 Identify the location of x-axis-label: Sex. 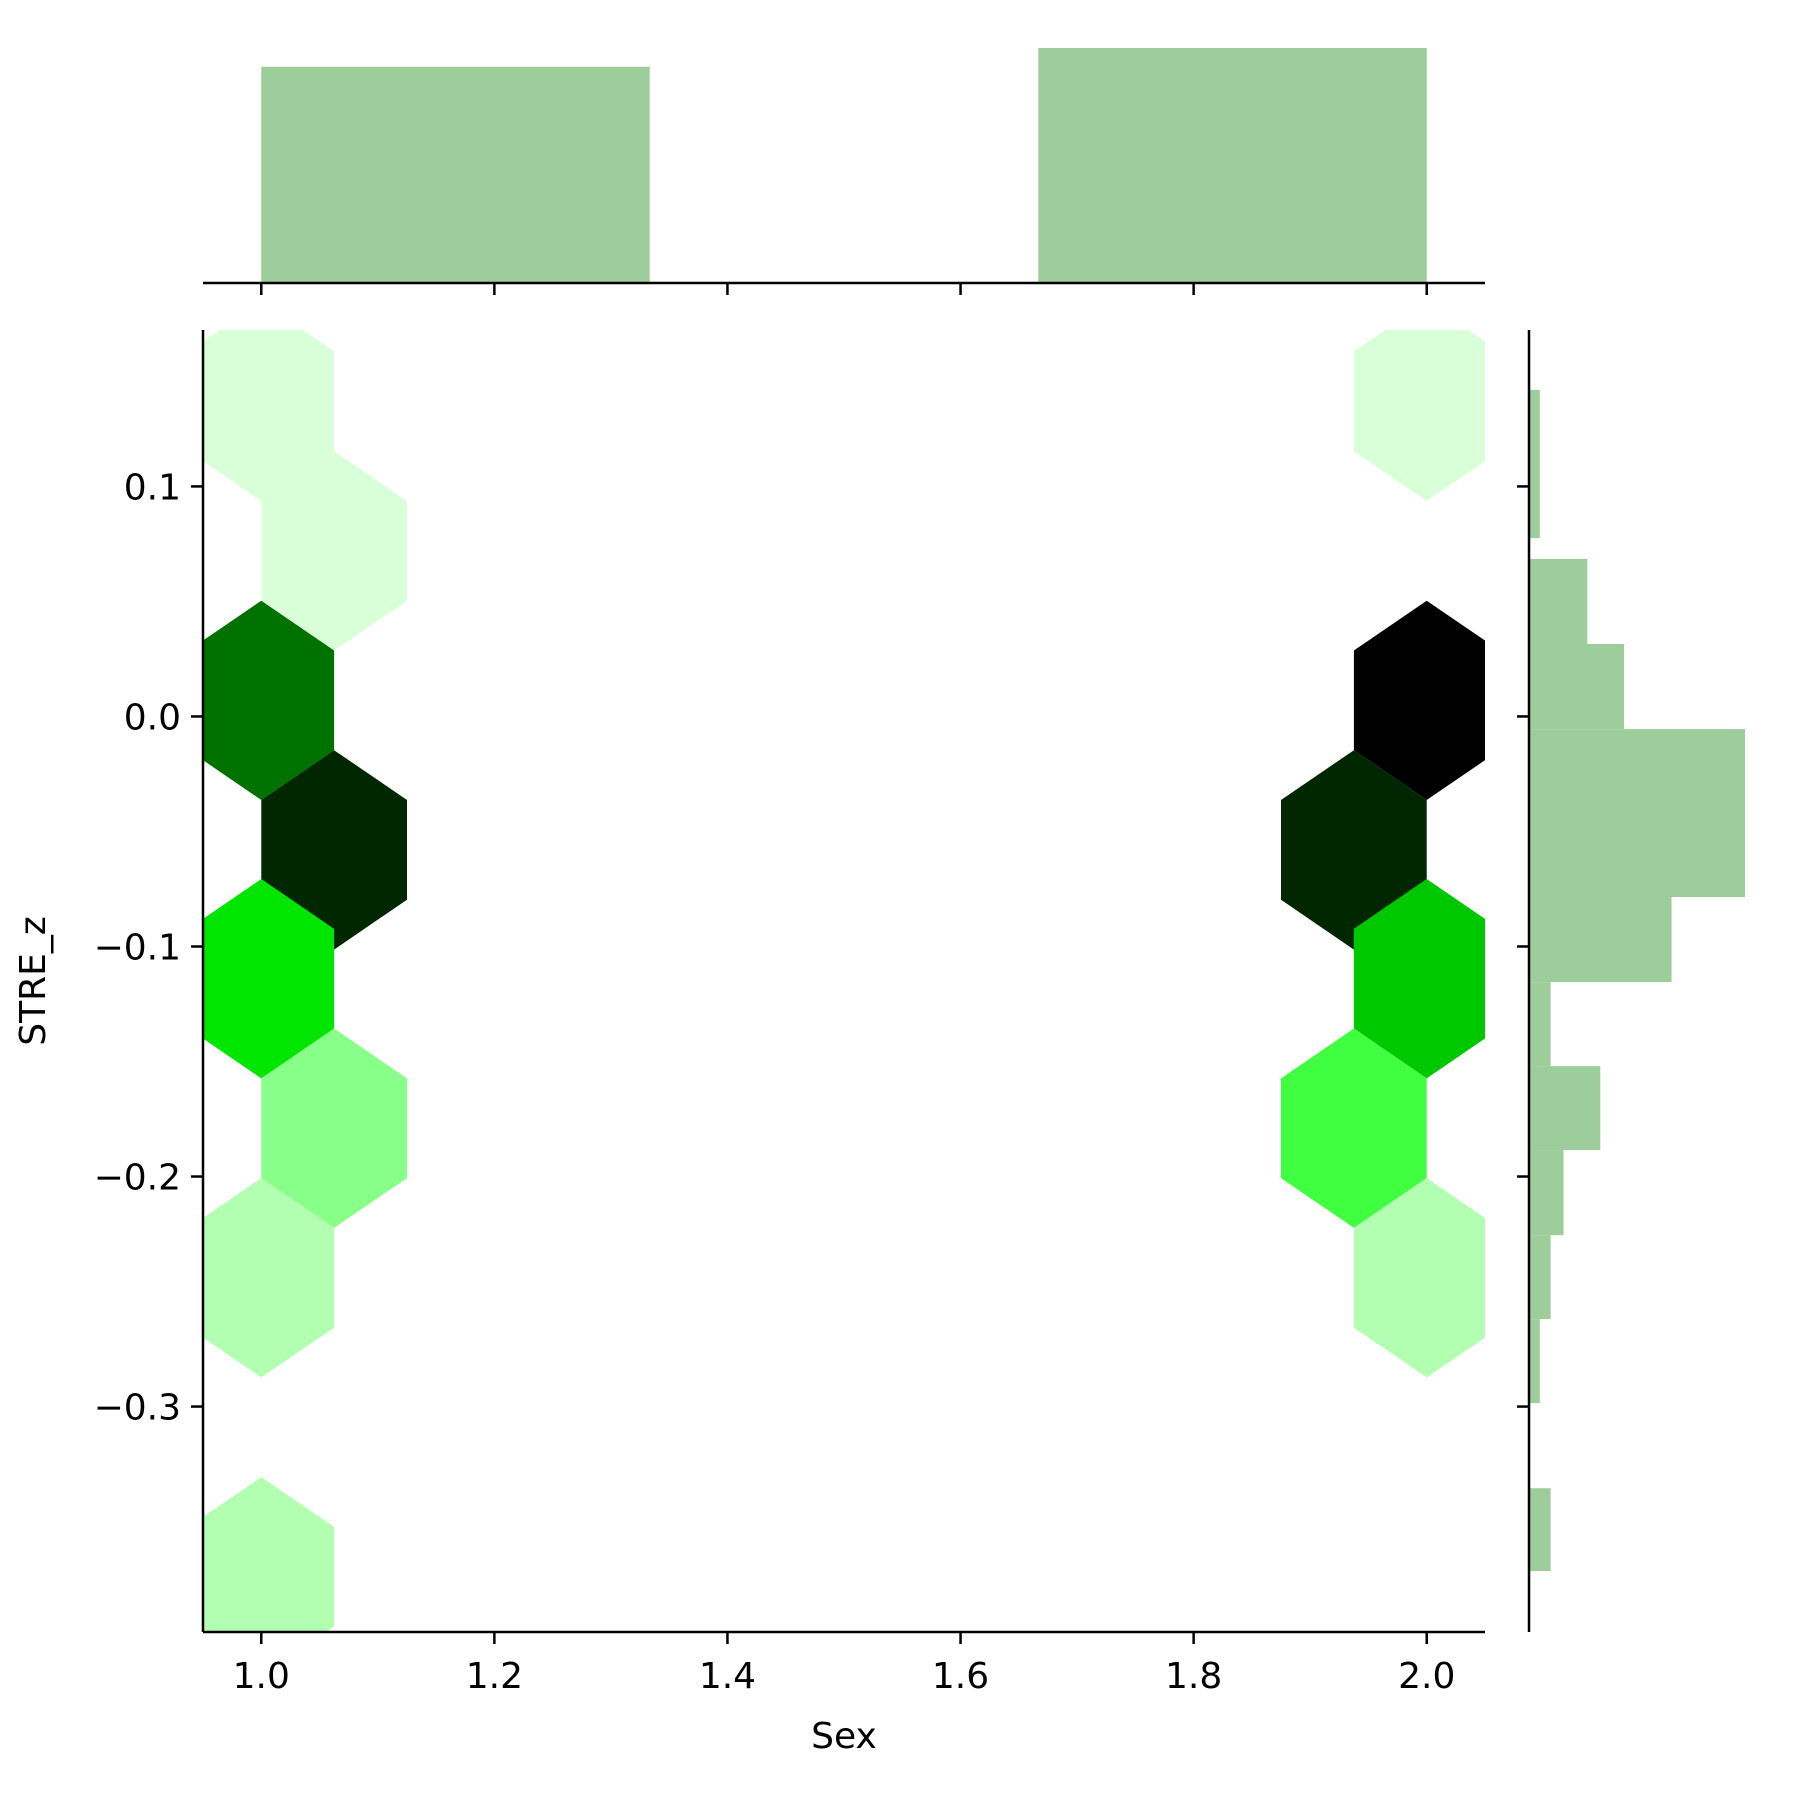
(844, 1736).